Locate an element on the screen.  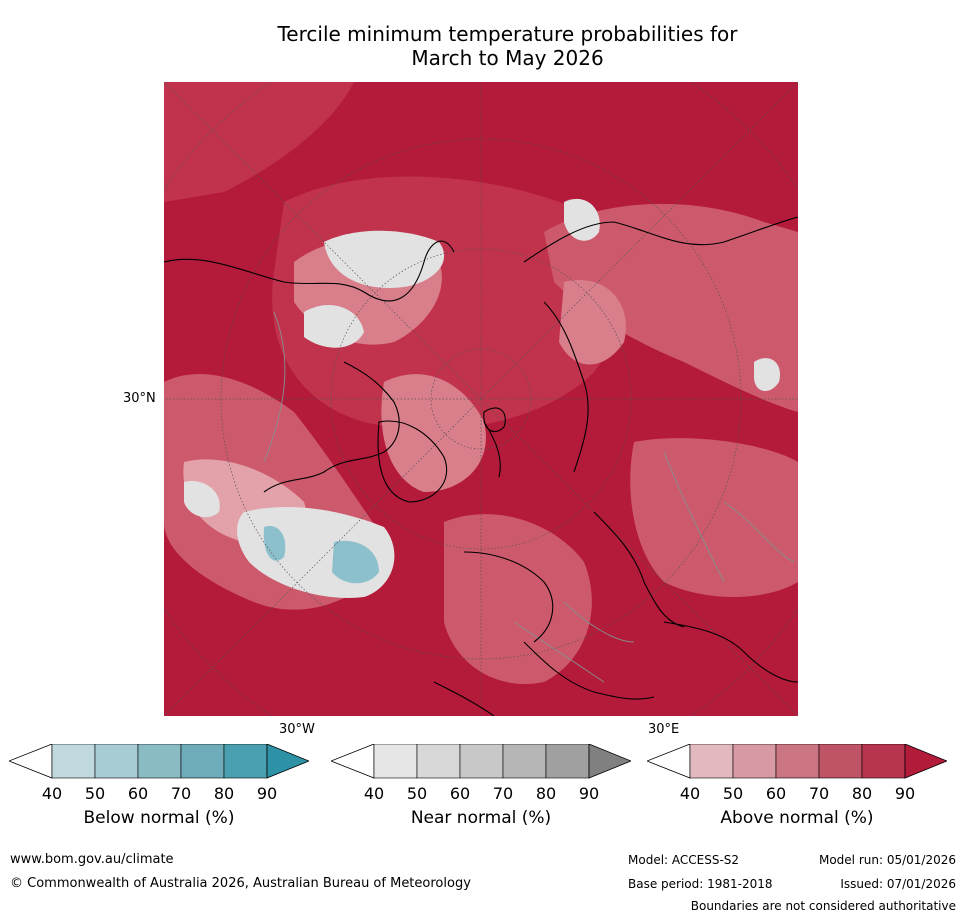
region-near-siberia is located at coordinates (582, 219).